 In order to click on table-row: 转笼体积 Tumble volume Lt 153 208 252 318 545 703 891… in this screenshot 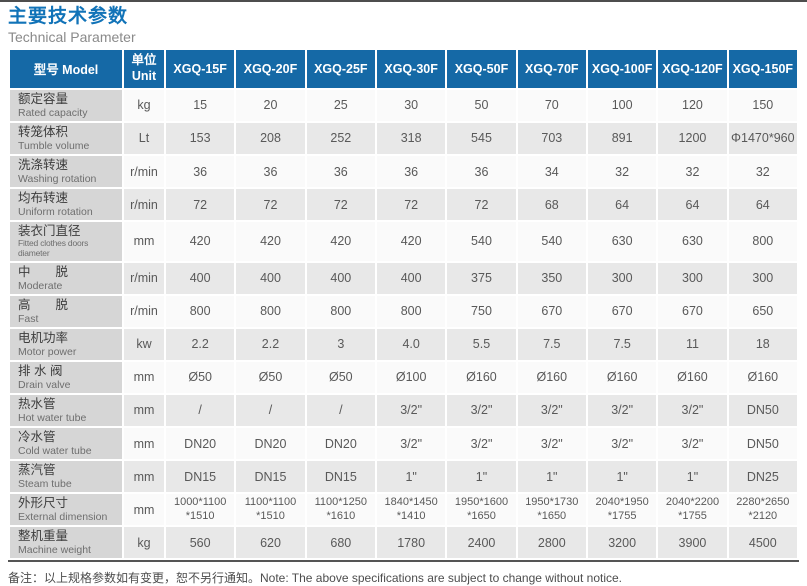, I will do `click(403, 138)`.